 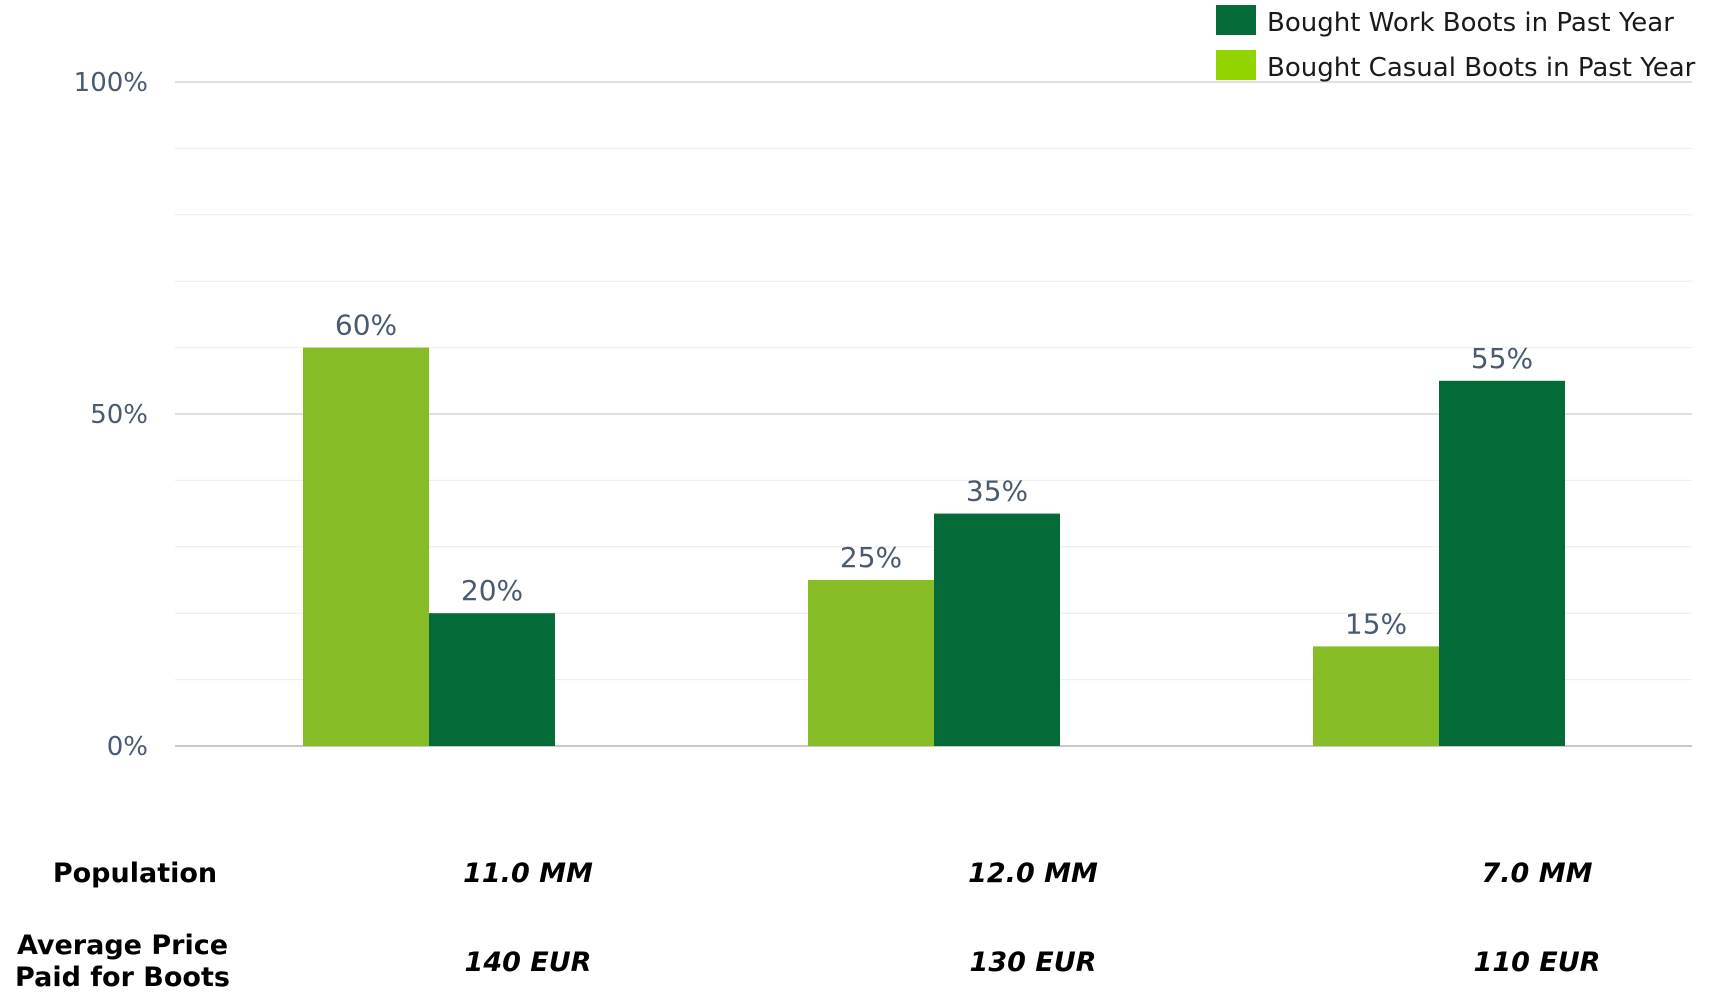 What do you see at coordinates (366, 325) in the screenshot?
I see `data-label: 60%` at bounding box center [366, 325].